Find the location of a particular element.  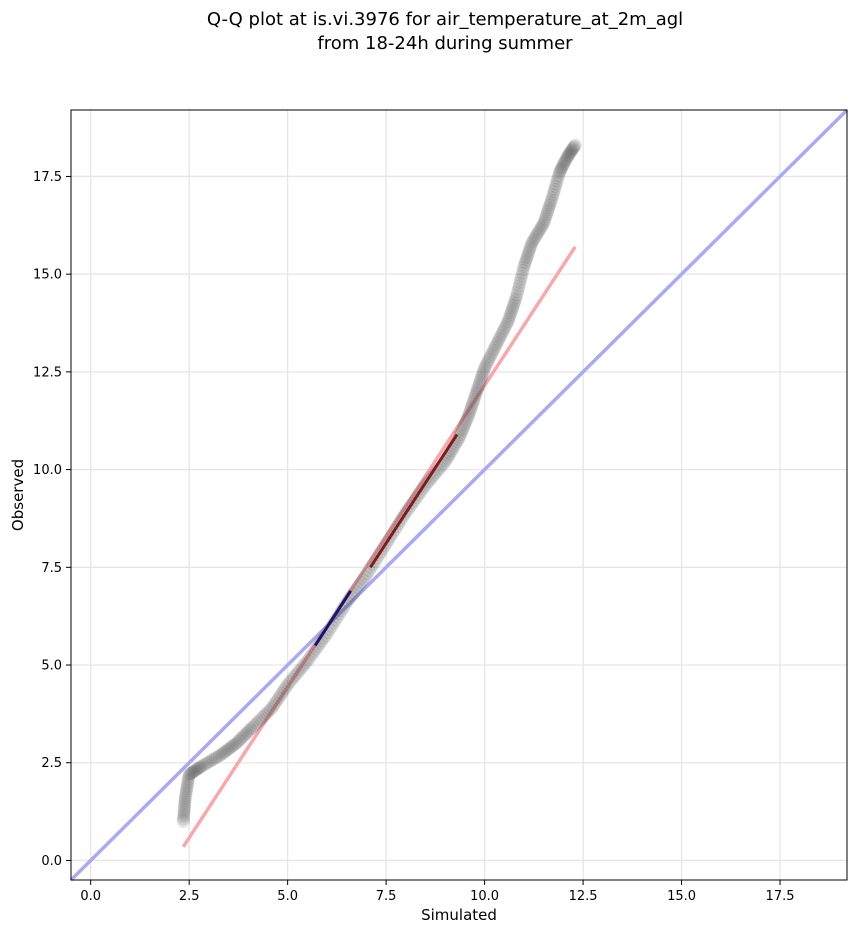

highlight-segment is located at coordinates (414, 501).